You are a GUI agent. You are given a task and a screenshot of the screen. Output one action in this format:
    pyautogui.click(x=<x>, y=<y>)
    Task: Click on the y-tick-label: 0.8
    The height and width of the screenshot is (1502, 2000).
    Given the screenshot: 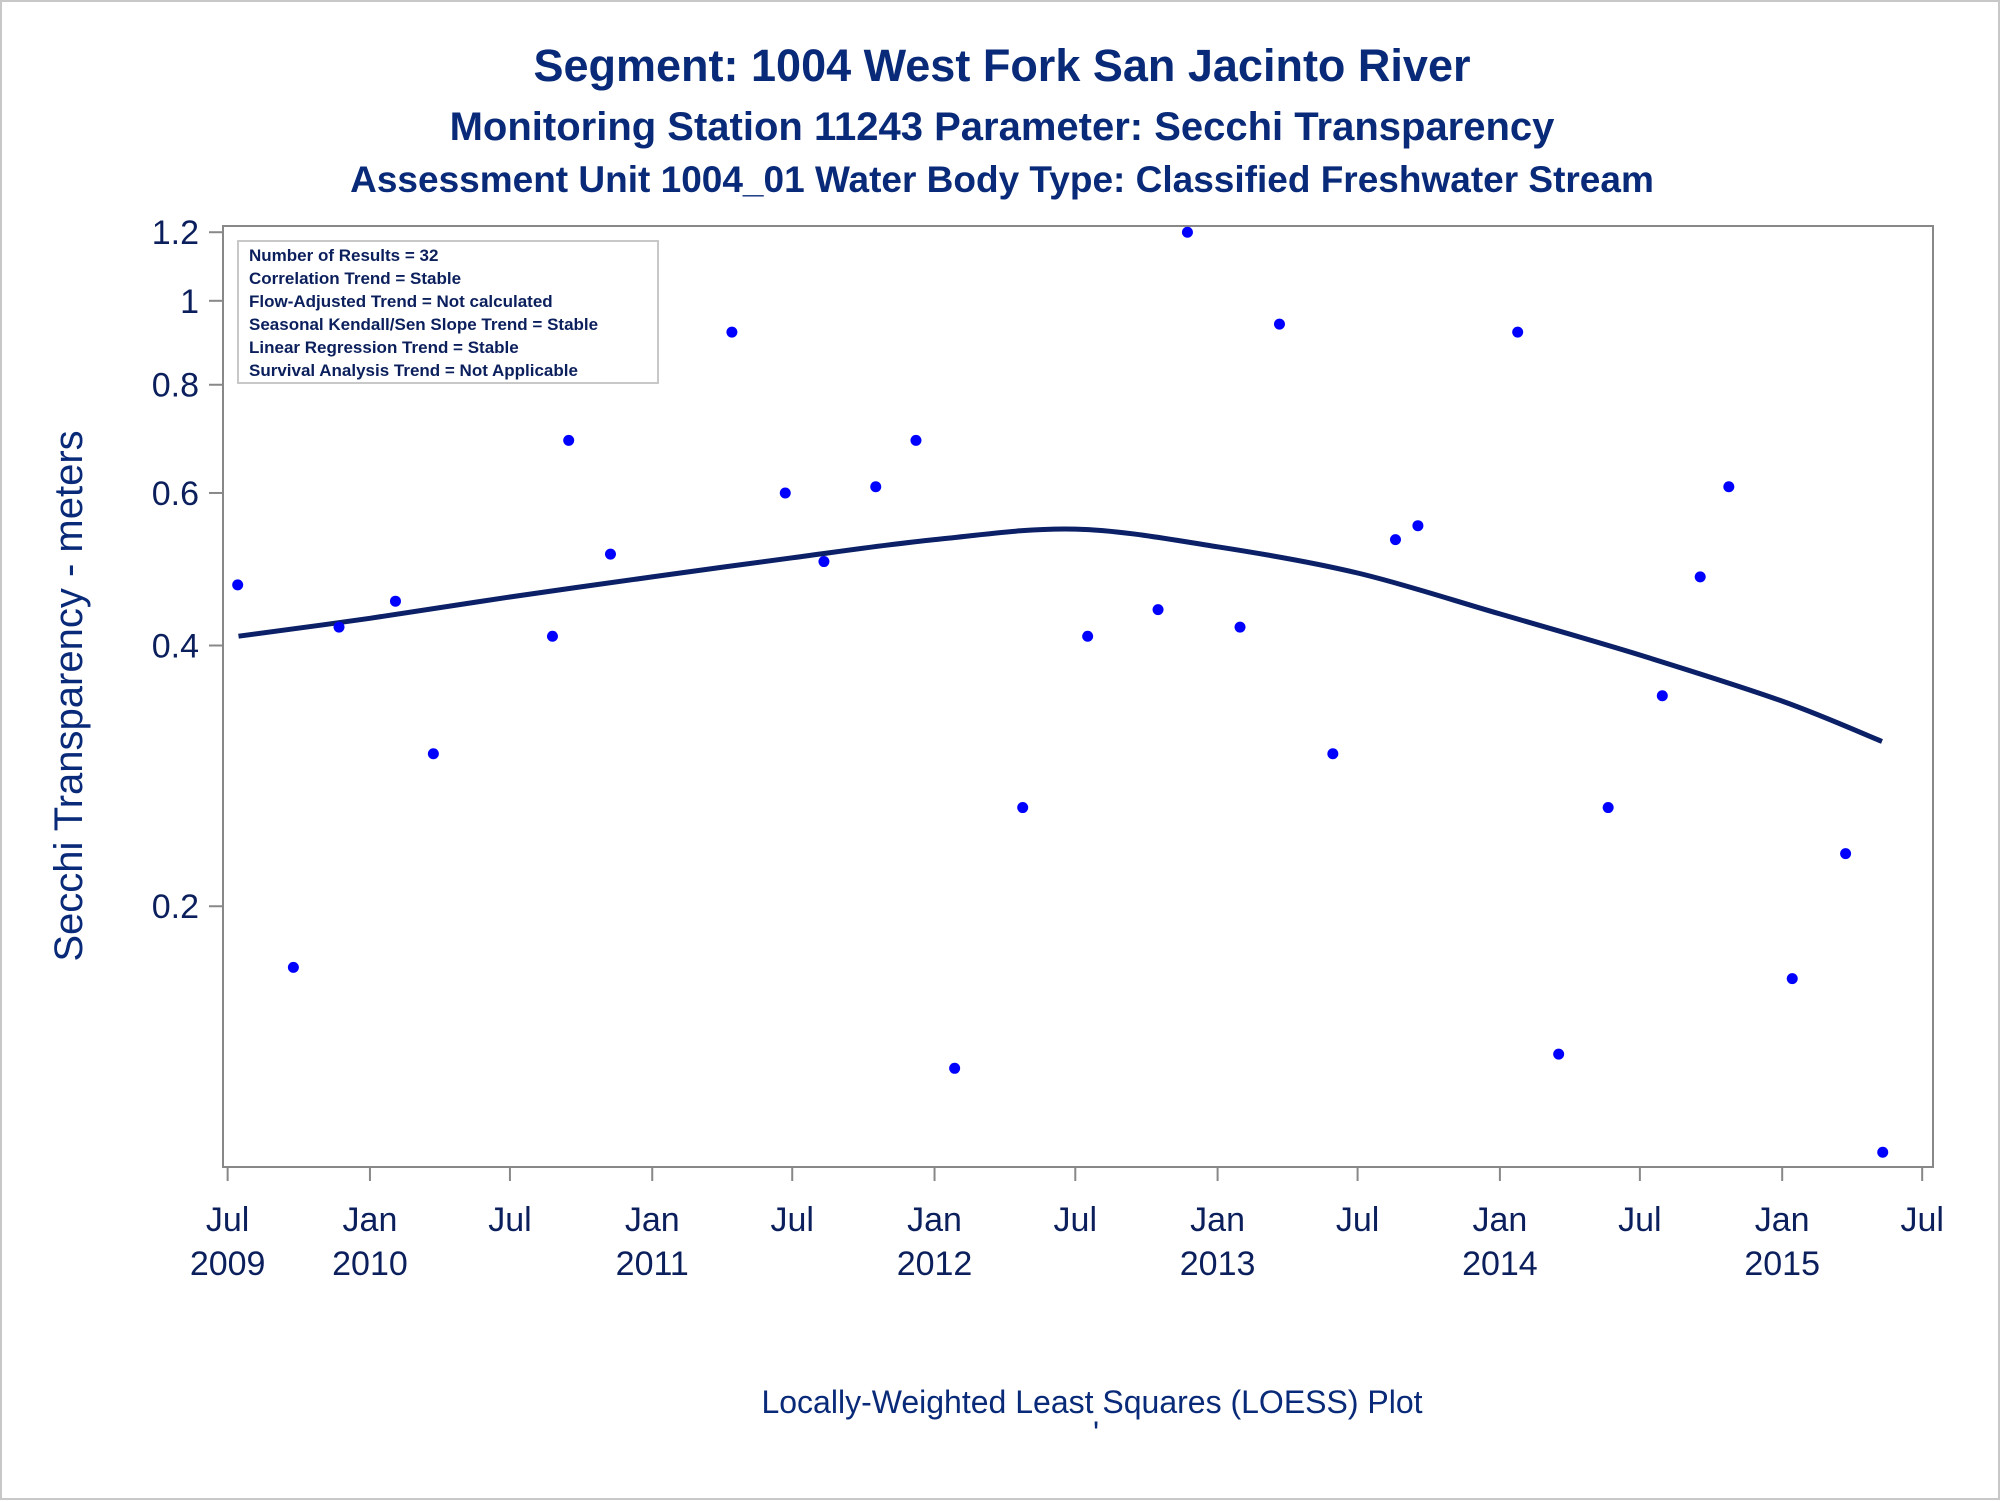 What is the action you would take?
    pyautogui.click(x=175, y=386)
    